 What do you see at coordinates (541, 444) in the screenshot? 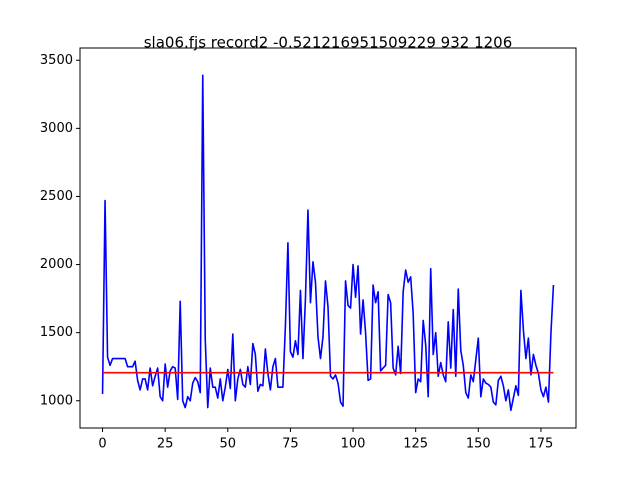
I see `x-tick-label: 175` at bounding box center [541, 444].